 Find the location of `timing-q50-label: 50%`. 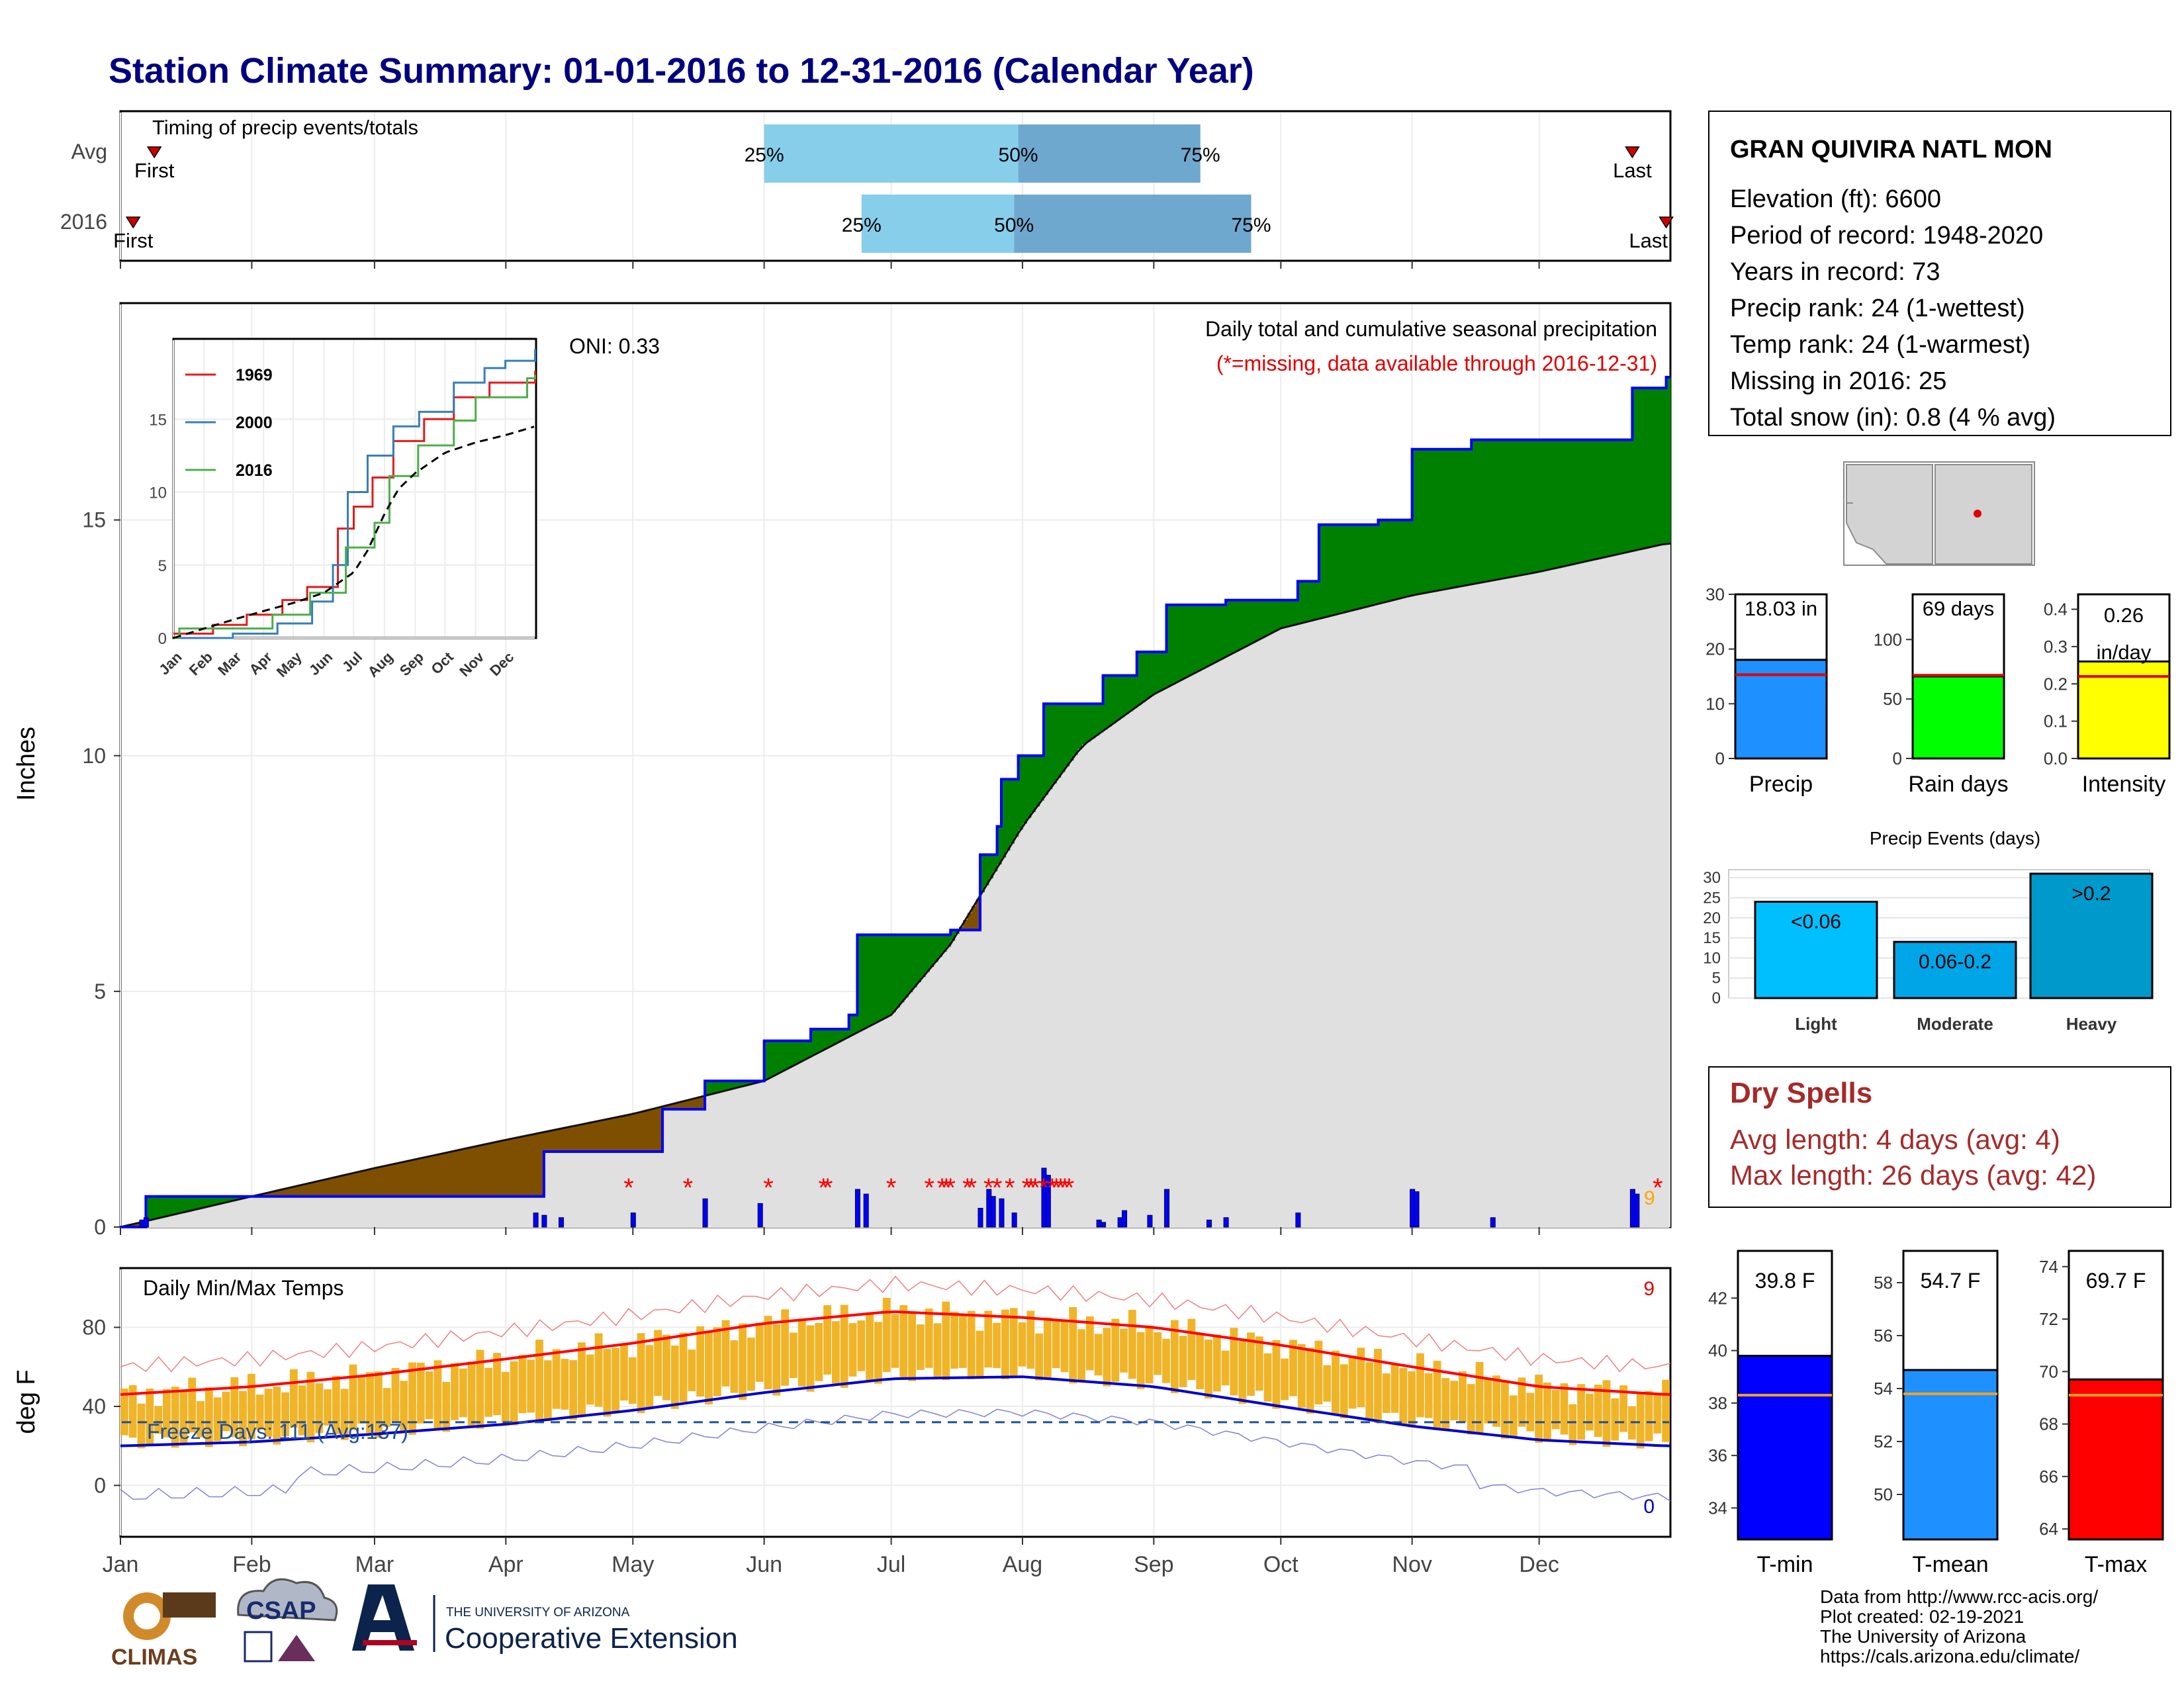

timing-q50-label: 50% is located at coordinates (1018, 155).